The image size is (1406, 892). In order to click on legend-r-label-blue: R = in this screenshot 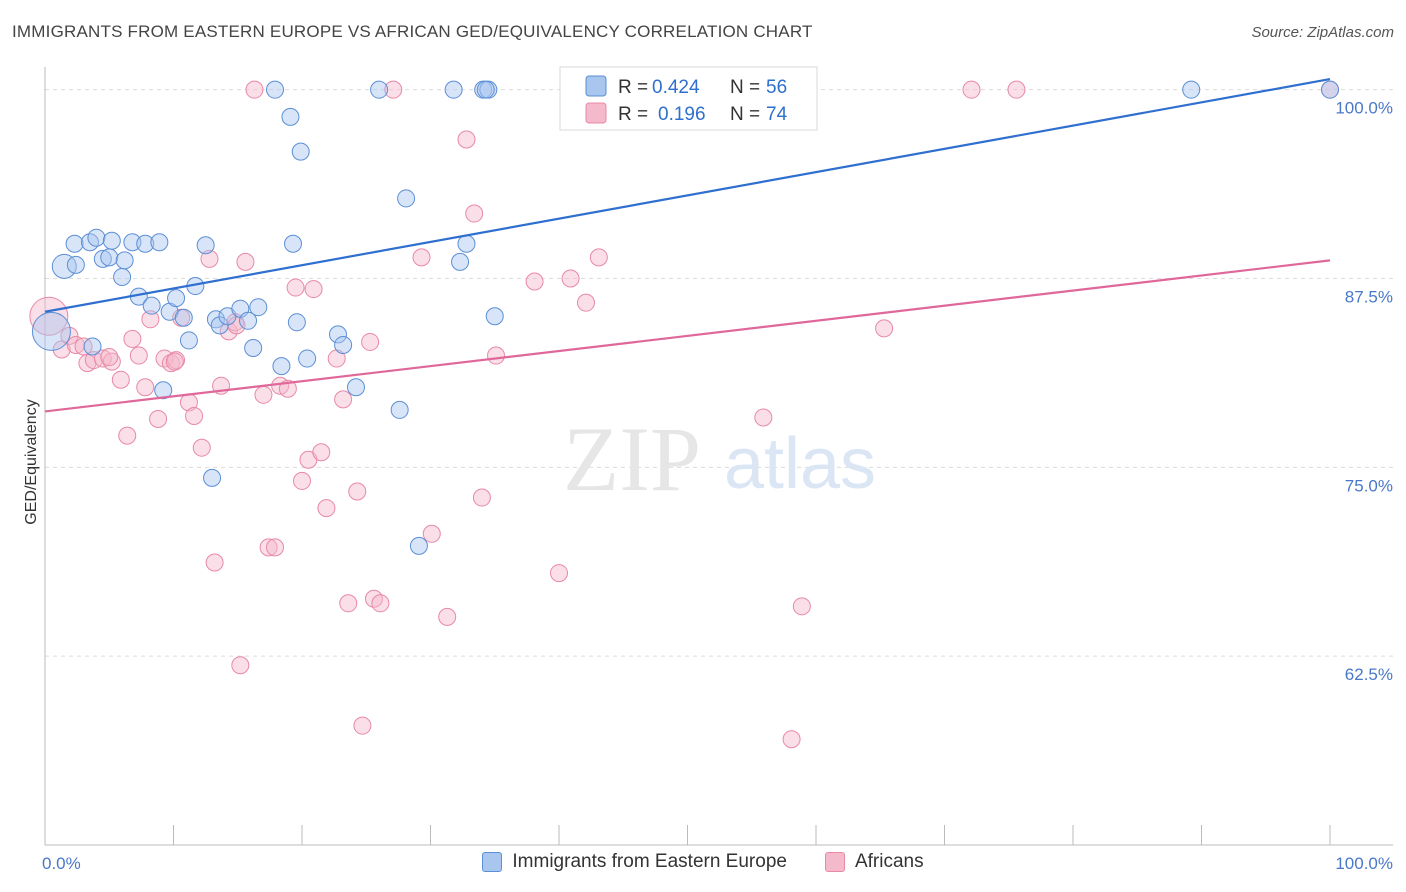, I will do `click(633, 87)`.